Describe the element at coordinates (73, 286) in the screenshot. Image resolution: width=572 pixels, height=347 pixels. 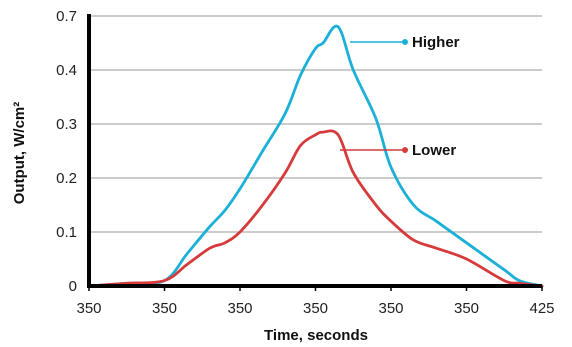
I see `y-tick-label: 0` at that location.